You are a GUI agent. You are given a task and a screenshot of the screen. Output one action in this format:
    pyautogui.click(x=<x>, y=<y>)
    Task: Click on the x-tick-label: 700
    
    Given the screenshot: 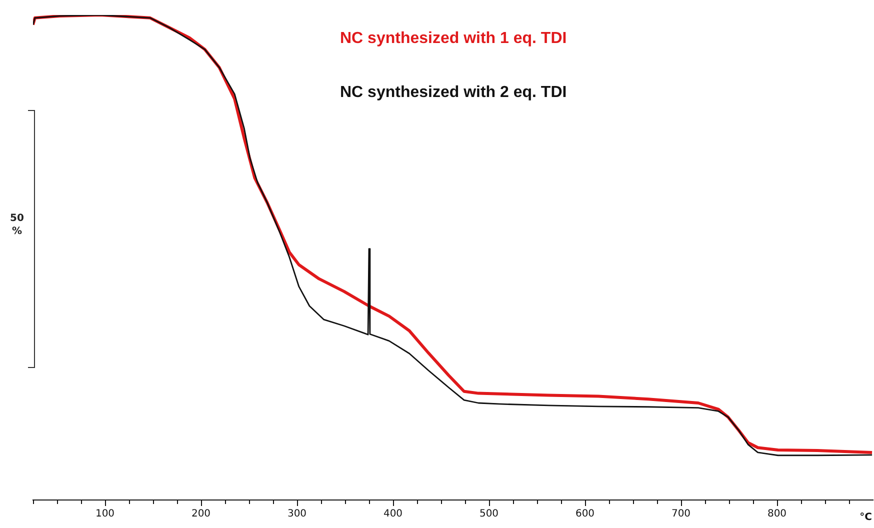 What is the action you would take?
    pyautogui.click(x=681, y=514)
    